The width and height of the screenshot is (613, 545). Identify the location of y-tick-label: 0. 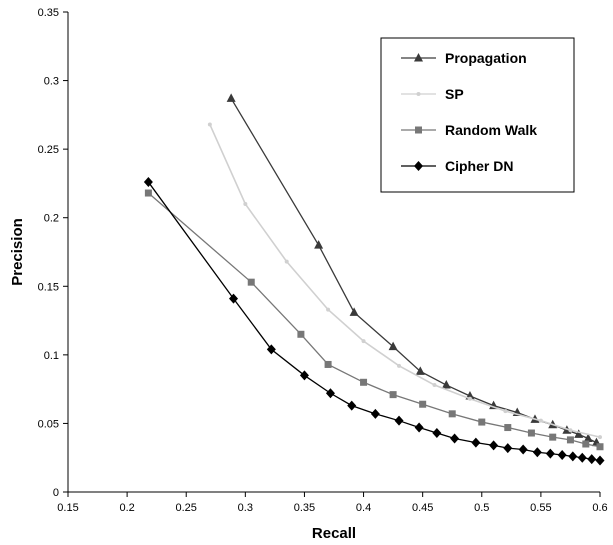
(56, 493).